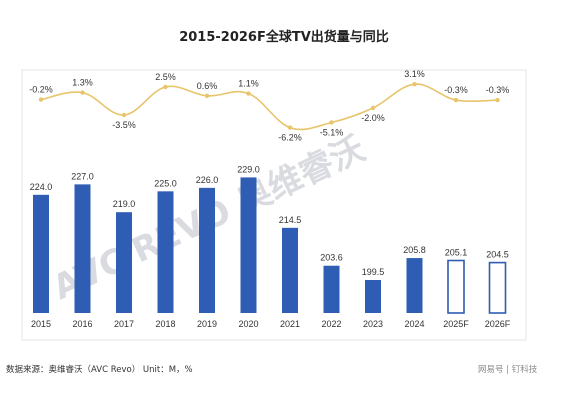 The image size is (568, 411). I want to click on growth-point-2015, so click(41, 99).